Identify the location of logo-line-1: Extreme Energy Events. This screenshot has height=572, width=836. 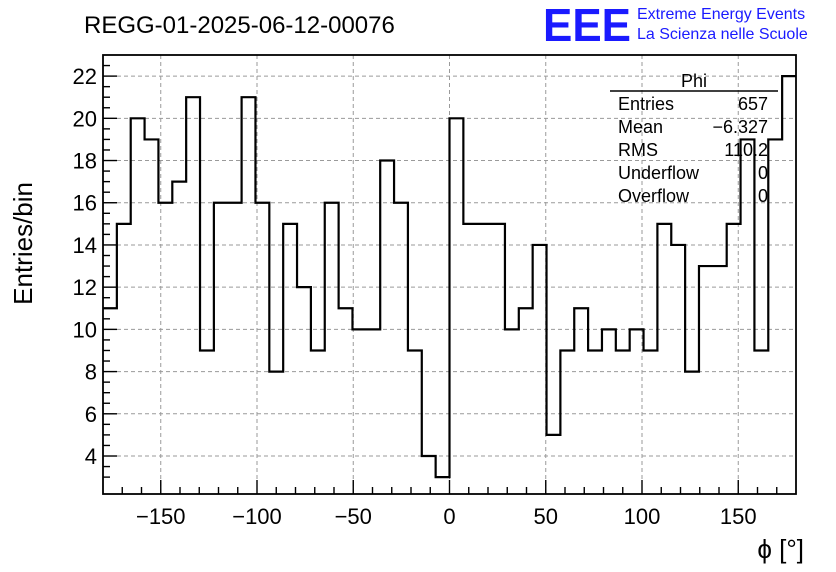
(721, 14).